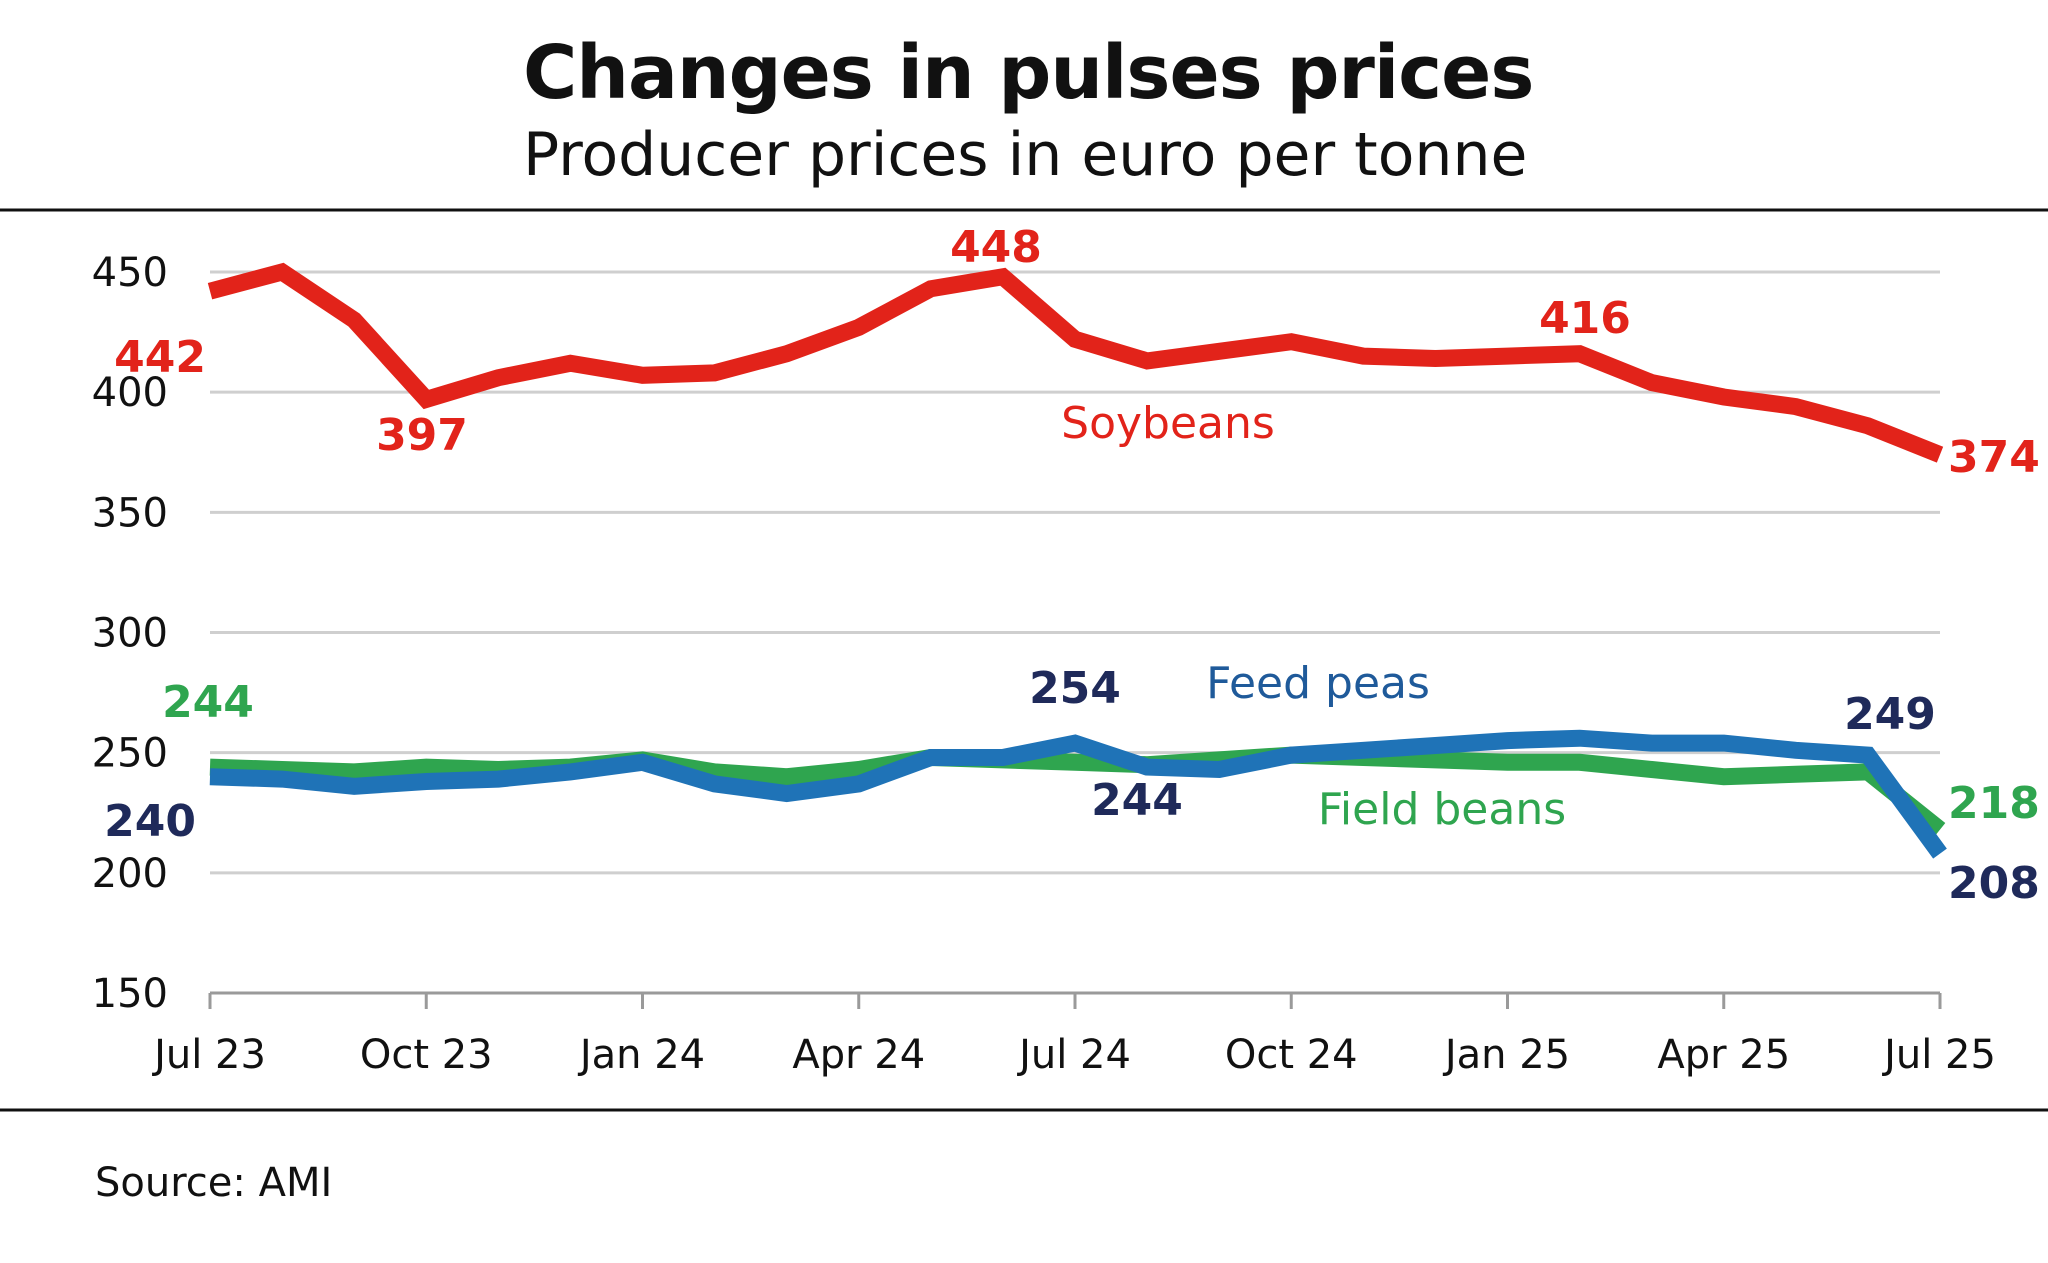  I want to click on series-line-feed-peas, so click(1078, 794).